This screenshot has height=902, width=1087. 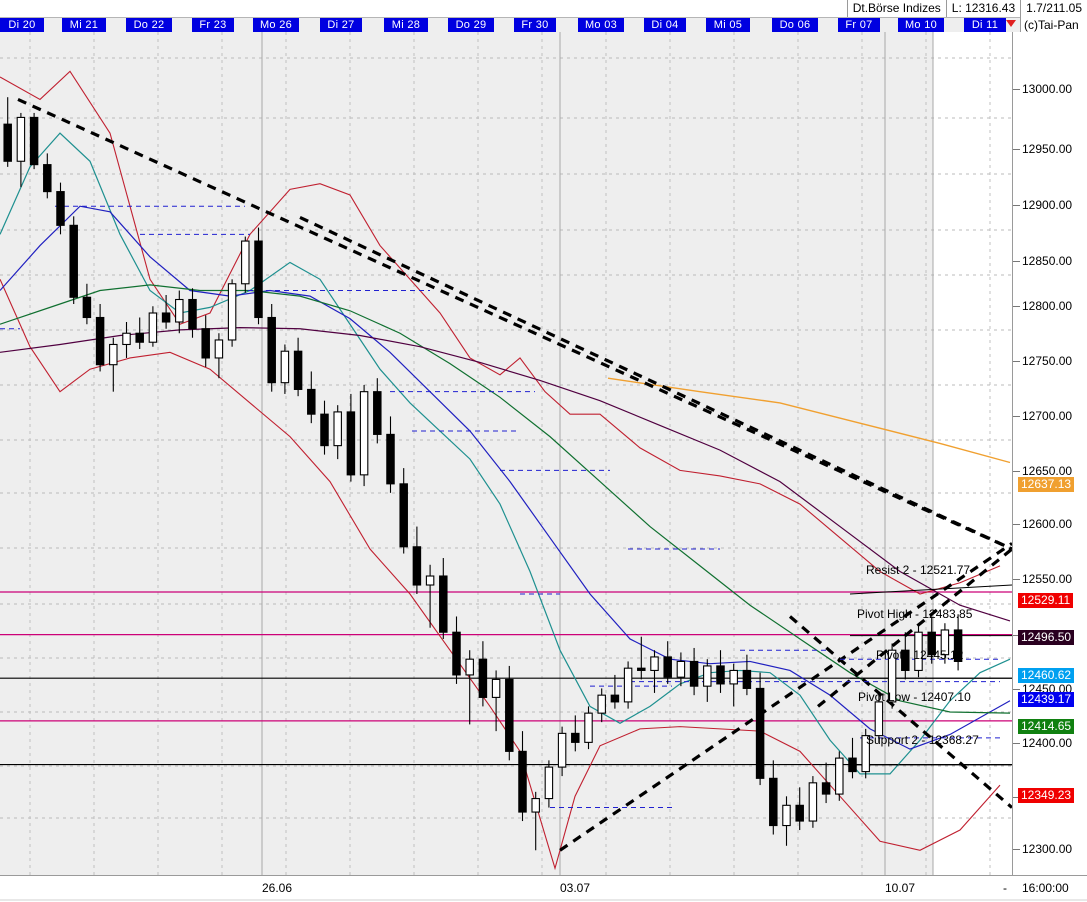 I want to click on price-marker-3: 12460.62, so click(x=1046, y=675).